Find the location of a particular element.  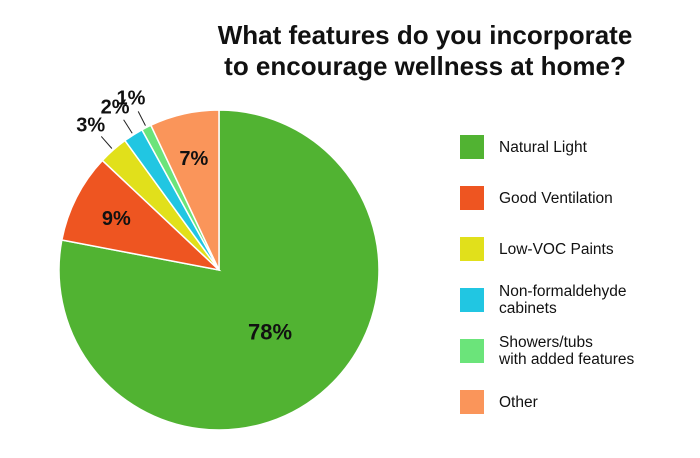

legend-item-natural-light: Natural Light is located at coordinates (575, 147).